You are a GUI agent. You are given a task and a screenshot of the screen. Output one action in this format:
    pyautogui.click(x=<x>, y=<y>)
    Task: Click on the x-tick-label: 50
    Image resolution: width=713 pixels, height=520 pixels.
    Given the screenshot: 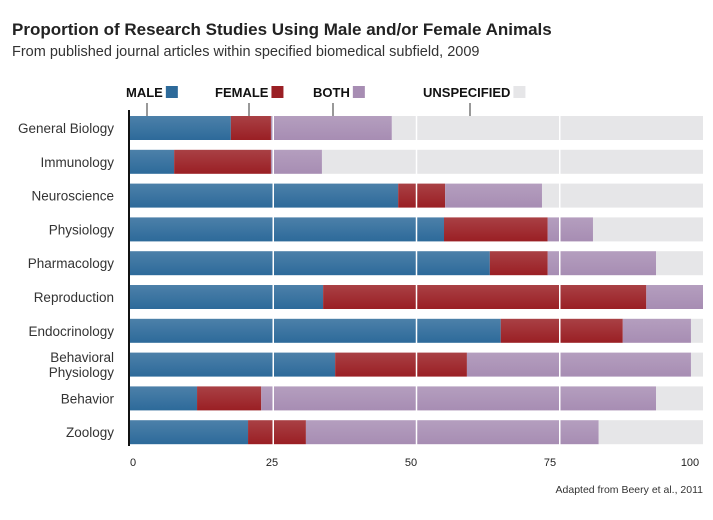 What is the action you would take?
    pyautogui.click(x=411, y=463)
    